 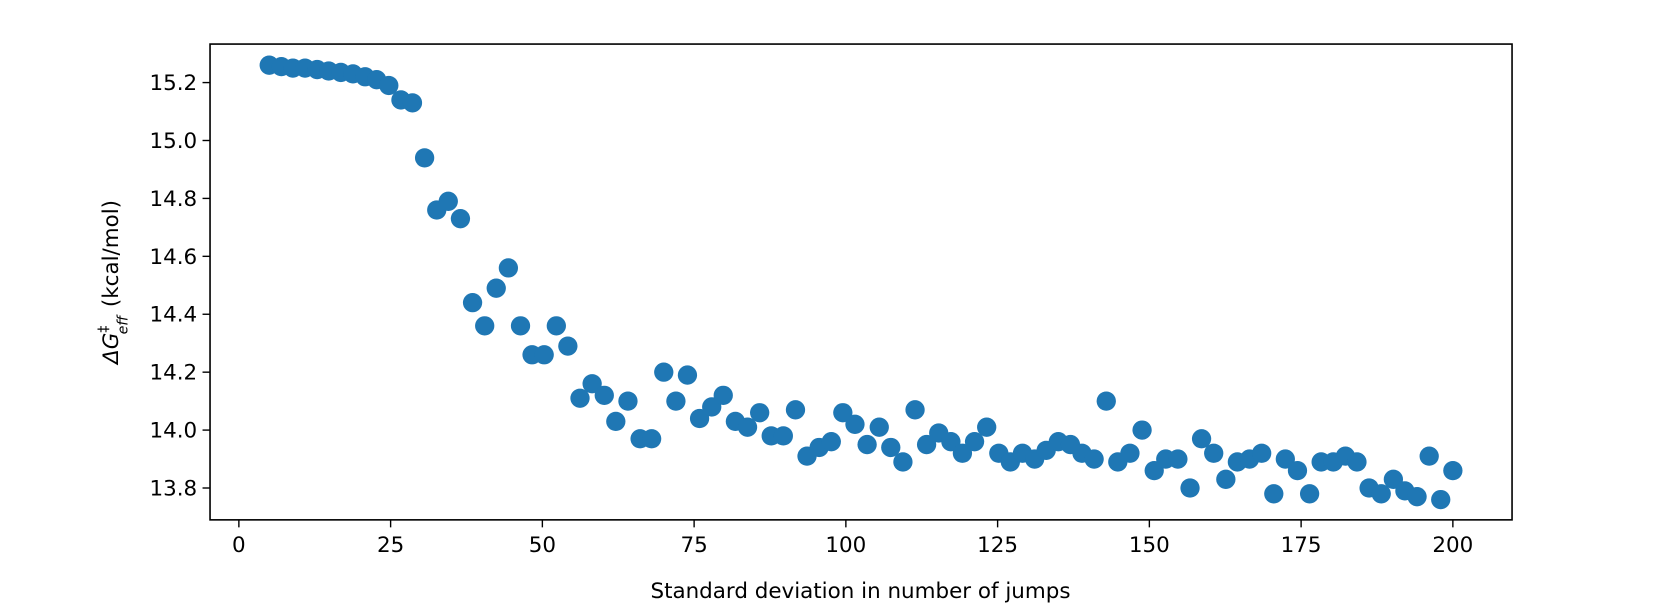 What do you see at coordinates (239, 545) in the screenshot?
I see `x-tick-label: 0` at bounding box center [239, 545].